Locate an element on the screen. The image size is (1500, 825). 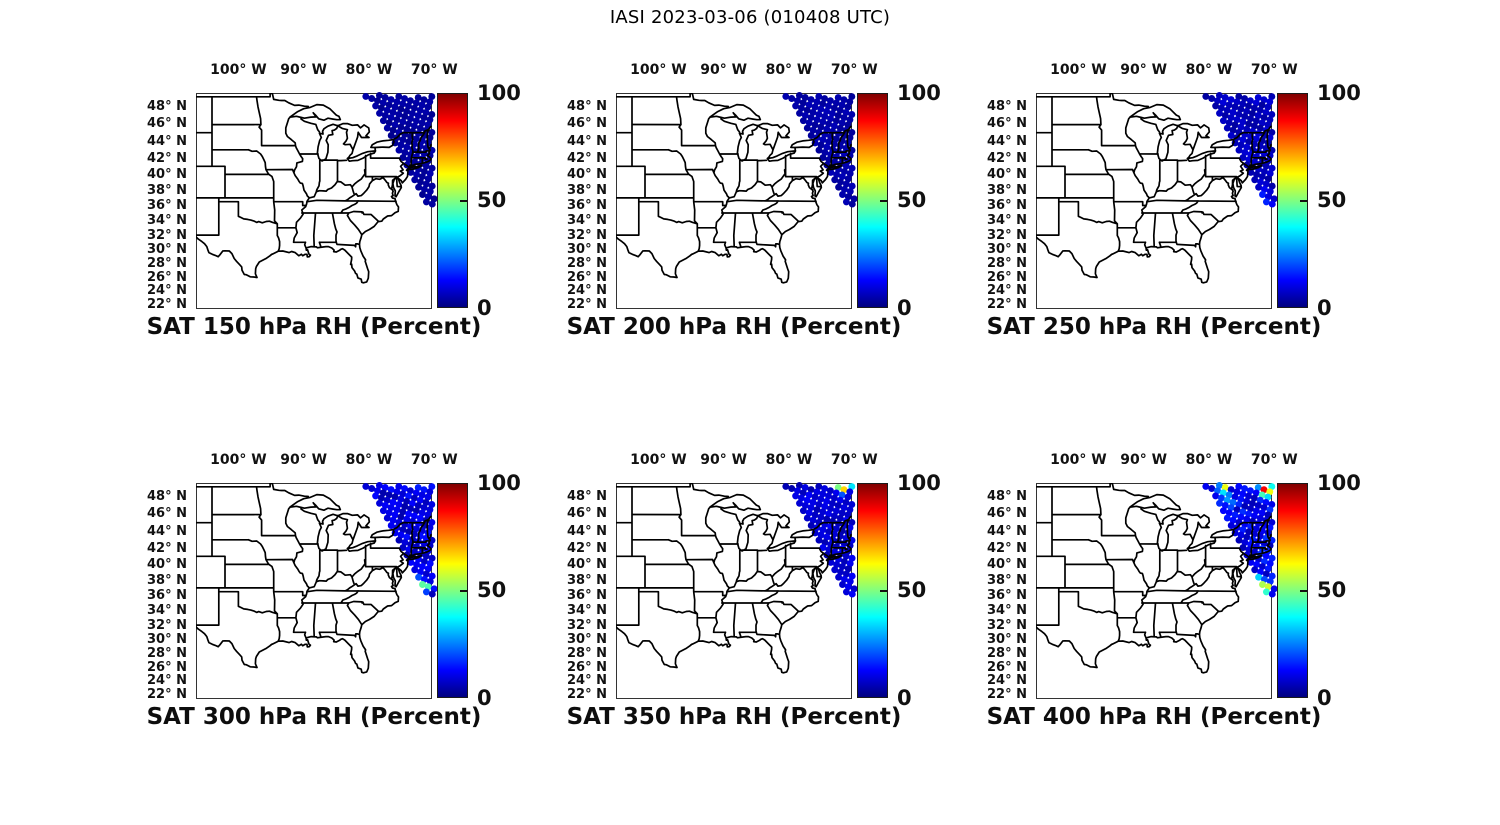
panel-title: SAT 150 hPa RH (Percent) is located at coordinates (314, 327).